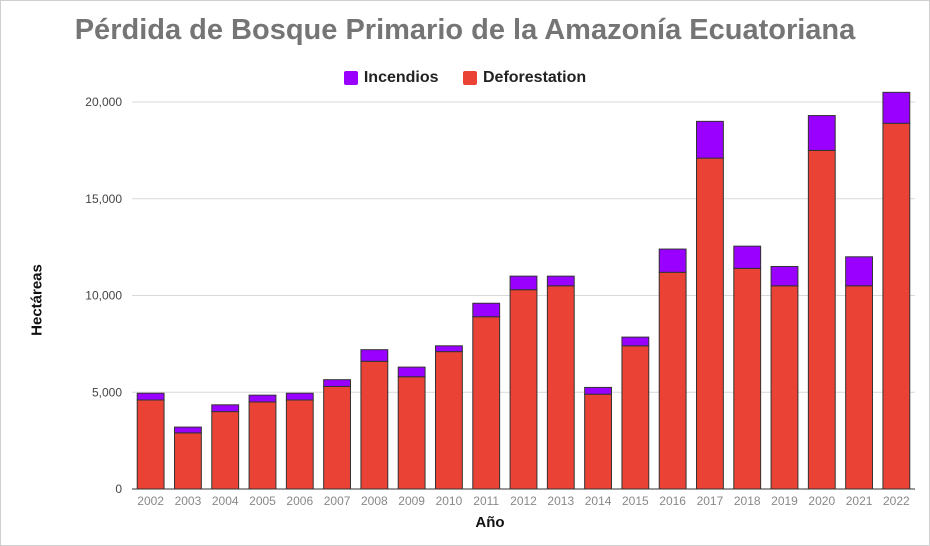 The image size is (930, 546). I want to click on x-tick-label: 2008, so click(374, 501).